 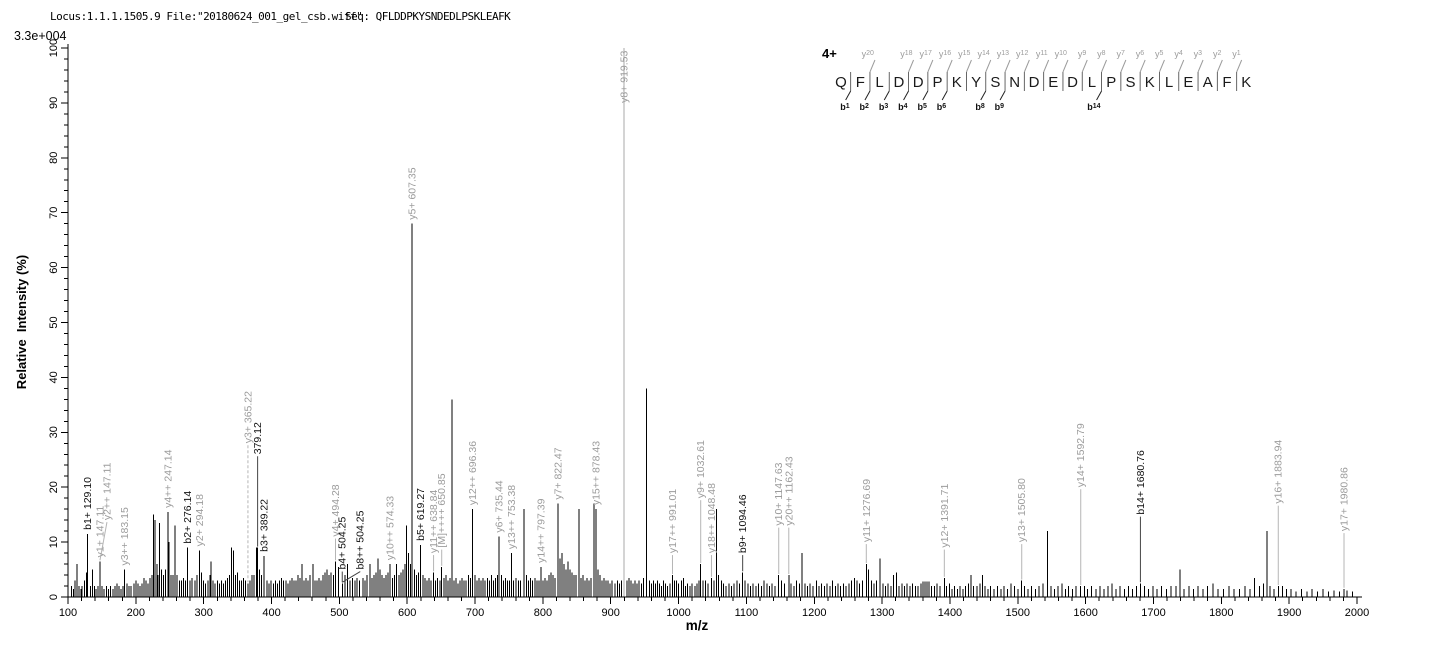 I want to click on y-ion-peak-label: [M]++++ 650.85, so click(x=442, y=510).